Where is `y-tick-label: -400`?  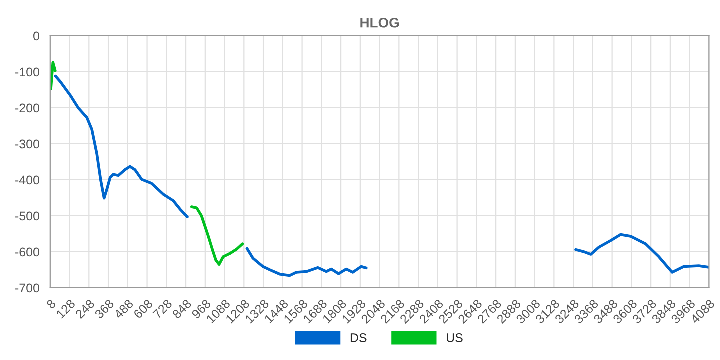
y-tick-label: -400 is located at coordinates (28, 180).